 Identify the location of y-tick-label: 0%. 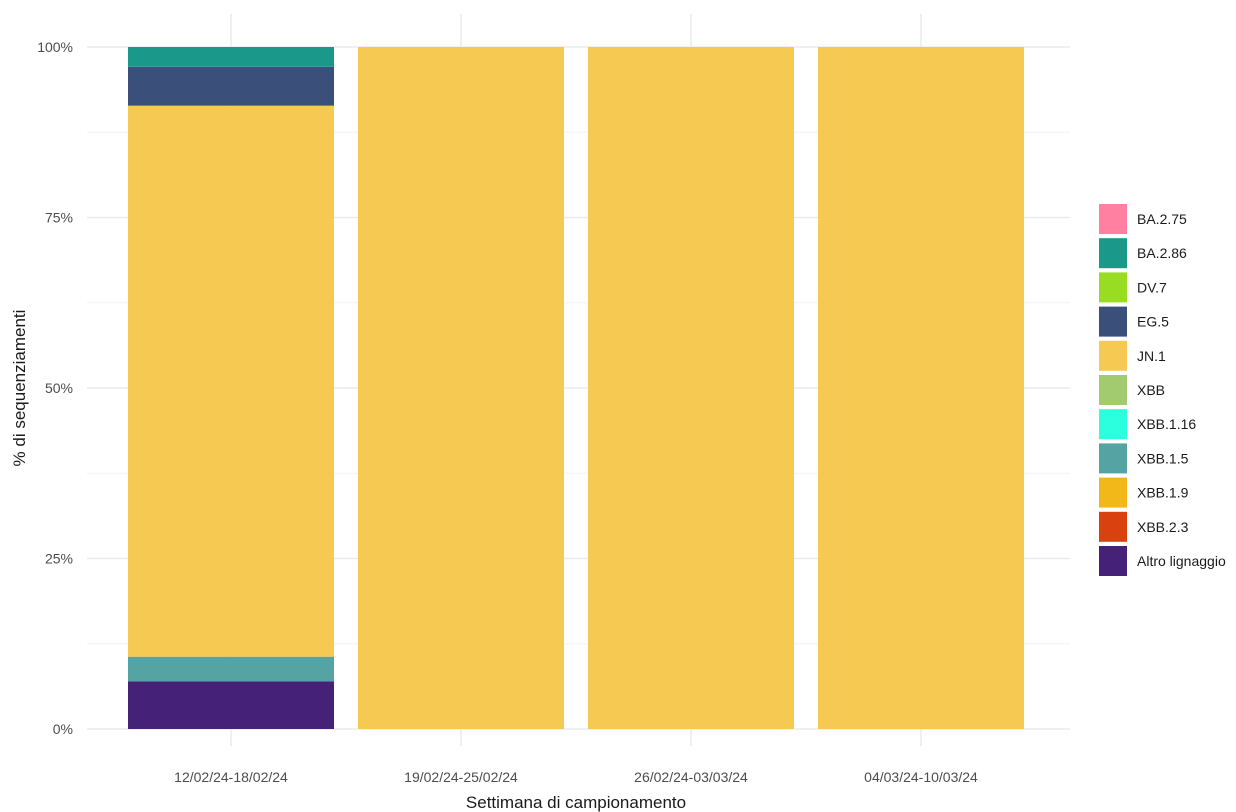
(63, 729).